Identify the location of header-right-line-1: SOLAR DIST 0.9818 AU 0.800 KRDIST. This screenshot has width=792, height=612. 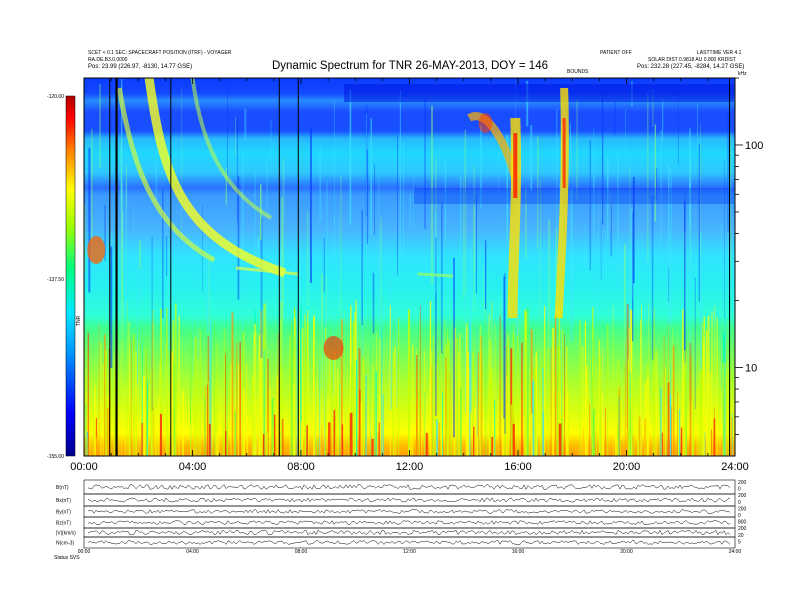
(692, 60).